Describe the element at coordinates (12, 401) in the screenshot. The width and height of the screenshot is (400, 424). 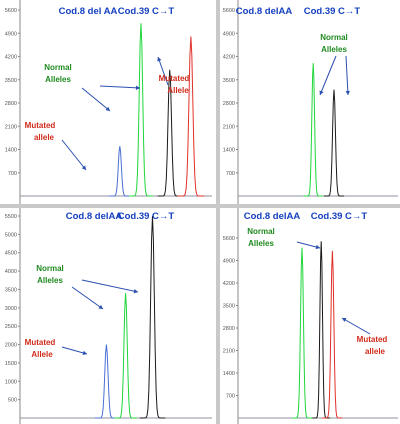
I see `y-tick-label: 500` at that location.